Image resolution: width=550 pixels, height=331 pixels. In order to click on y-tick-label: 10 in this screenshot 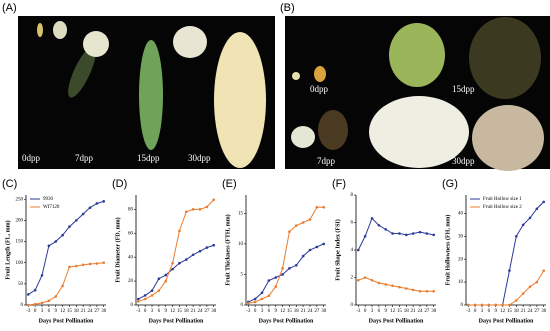, I will do `click(241, 244)`.